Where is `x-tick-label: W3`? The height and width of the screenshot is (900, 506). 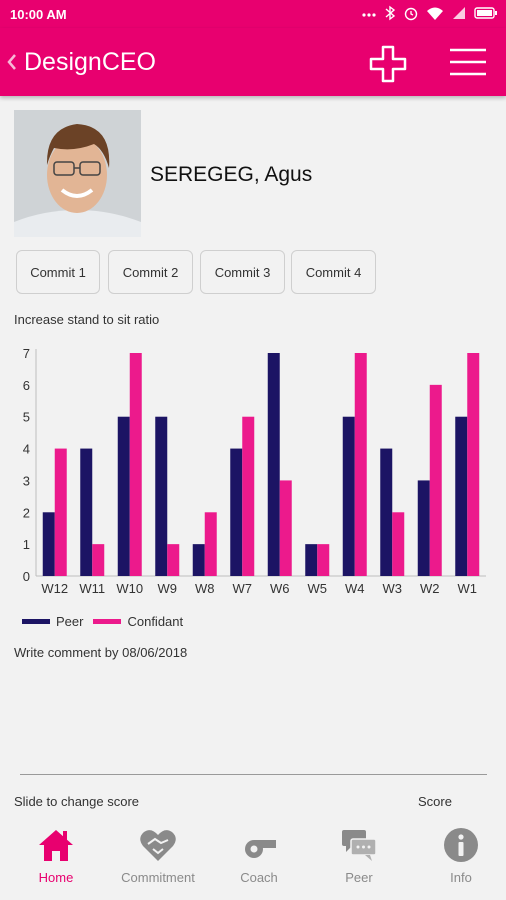 x-tick-label: W3 is located at coordinates (393, 588).